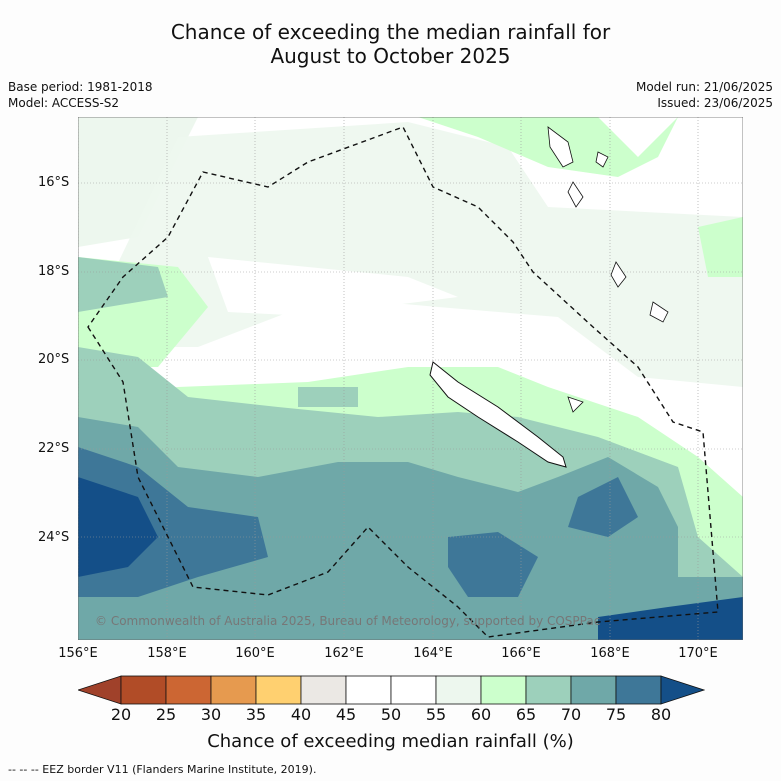  What do you see at coordinates (603, 507) in the screenshot?
I see `region-75-80-east` at bounding box center [603, 507].